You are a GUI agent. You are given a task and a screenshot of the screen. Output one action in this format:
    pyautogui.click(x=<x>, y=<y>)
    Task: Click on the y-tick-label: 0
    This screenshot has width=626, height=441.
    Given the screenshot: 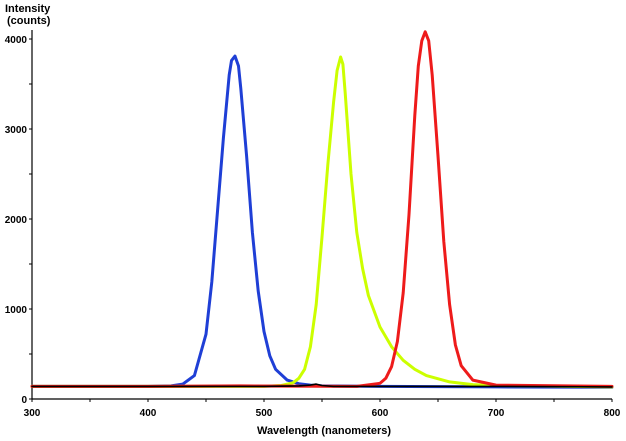 What is the action you would take?
    pyautogui.click(x=24, y=400)
    